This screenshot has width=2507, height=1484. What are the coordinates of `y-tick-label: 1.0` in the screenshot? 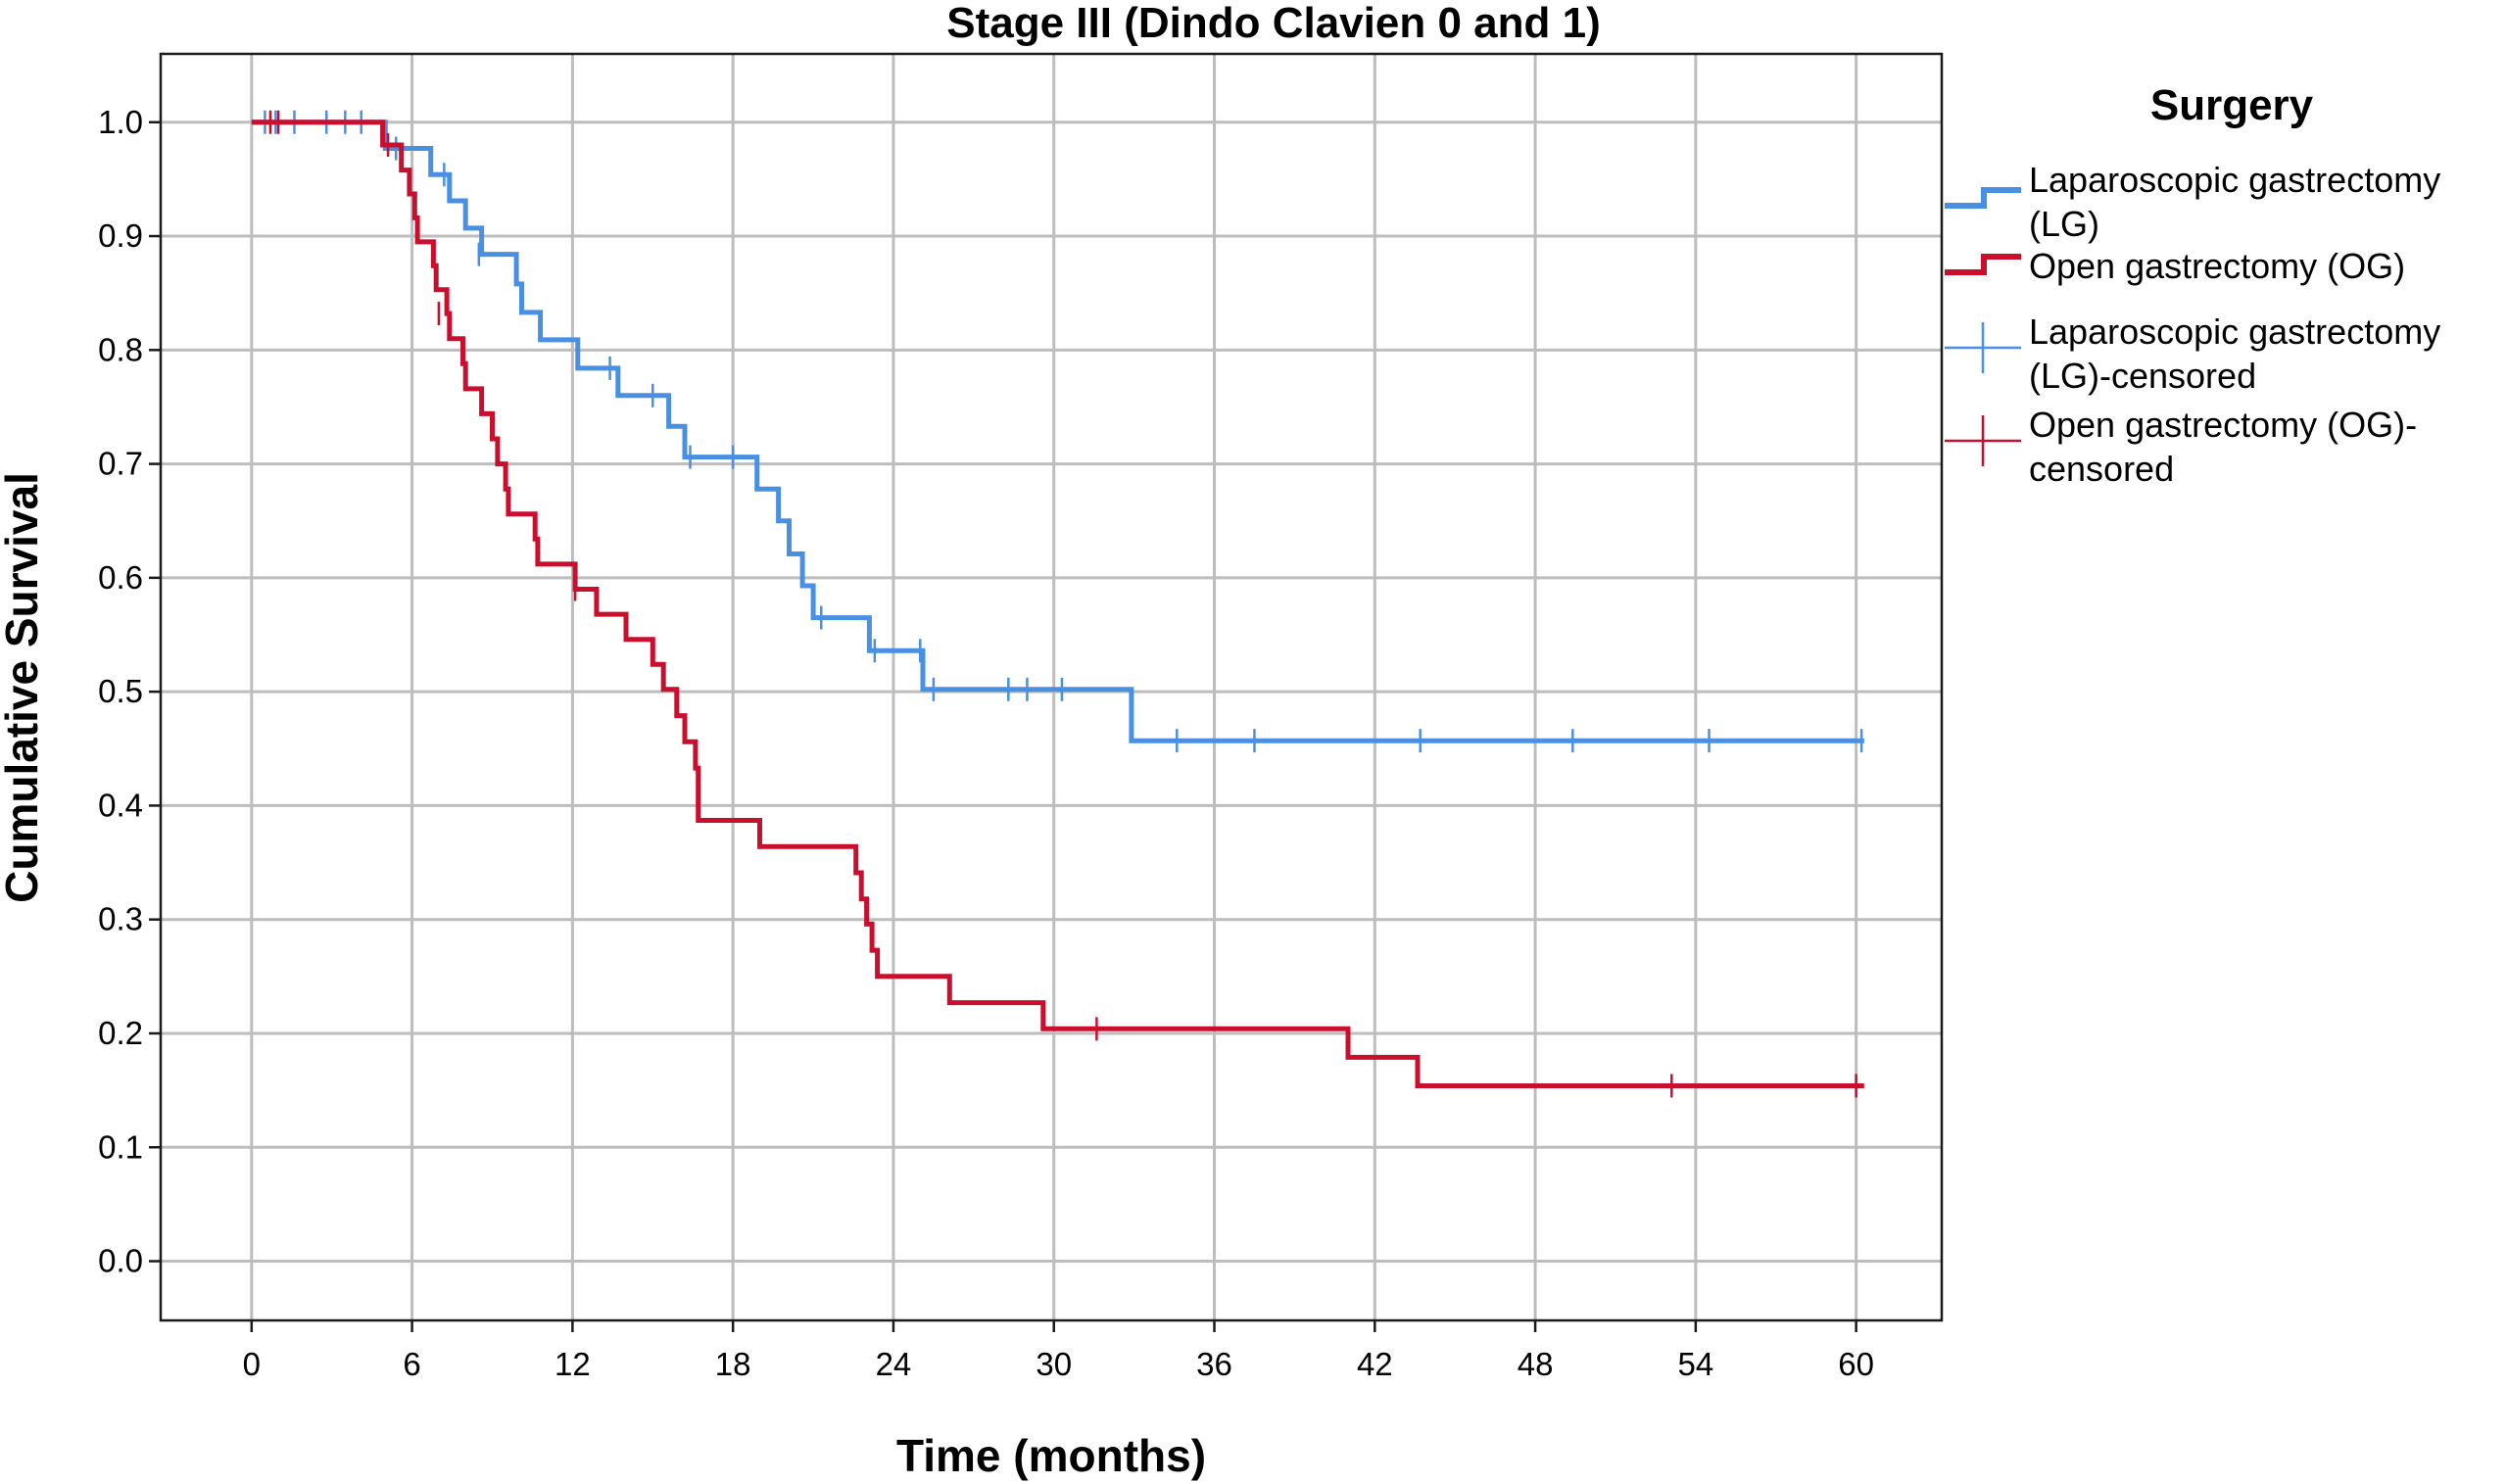 It's located at (120, 122).